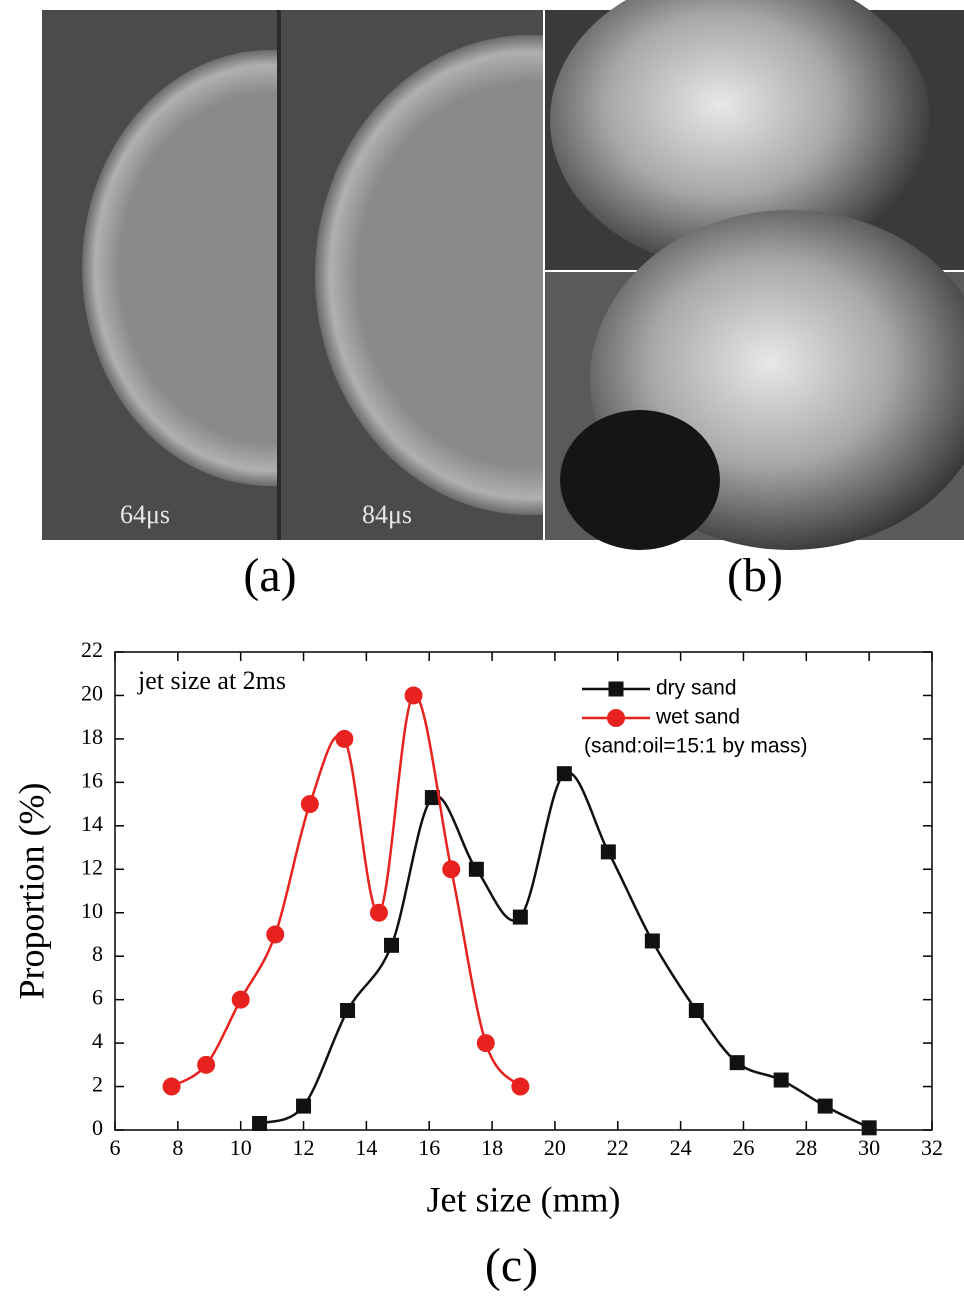 This screenshot has height=1305, width=964. What do you see at coordinates (97, 1127) in the screenshot?
I see `y-tick-label: 0` at bounding box center [97, 1127].